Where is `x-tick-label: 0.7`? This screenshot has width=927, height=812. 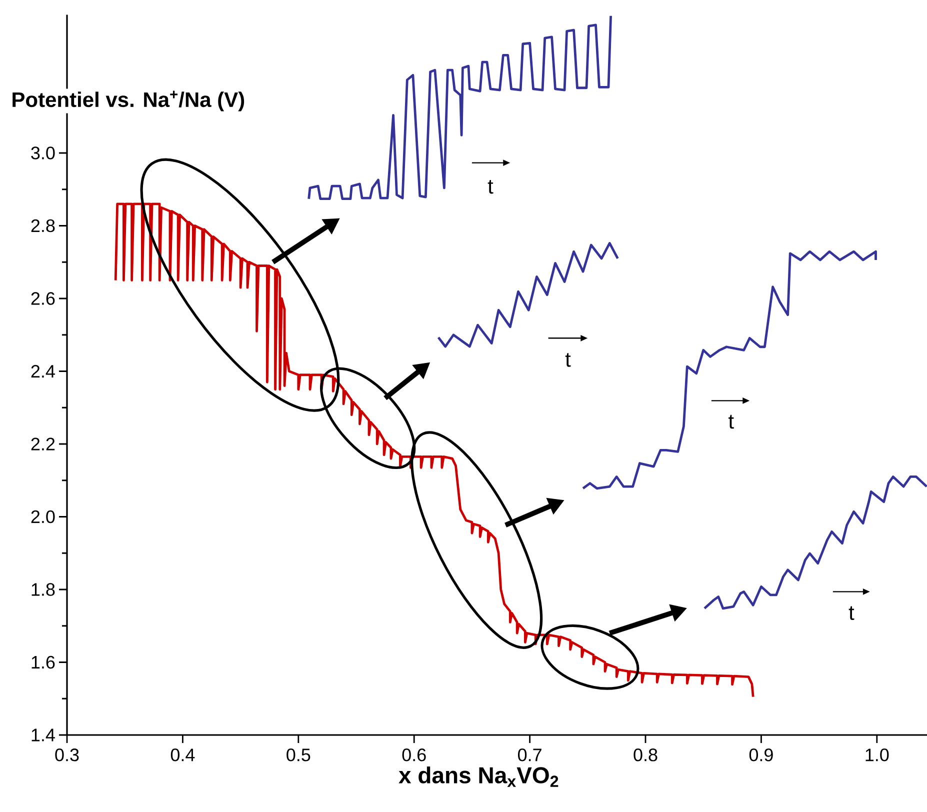
x-tick-label: 0.7 is located at coordinates (530, 755).